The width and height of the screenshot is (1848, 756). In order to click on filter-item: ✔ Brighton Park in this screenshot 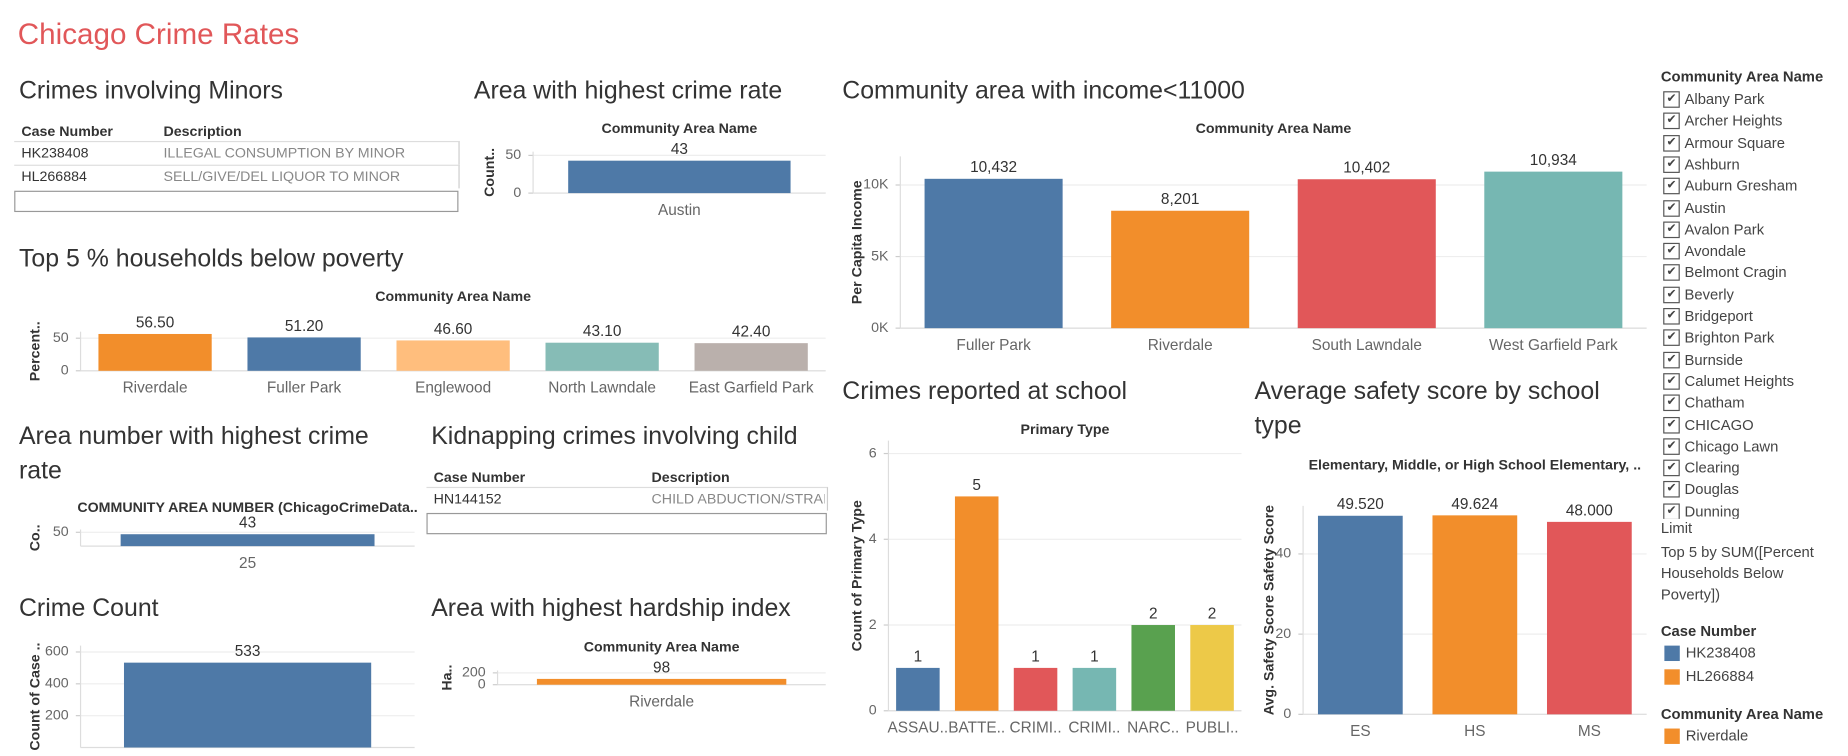, I will do `click(1717, 337)`.